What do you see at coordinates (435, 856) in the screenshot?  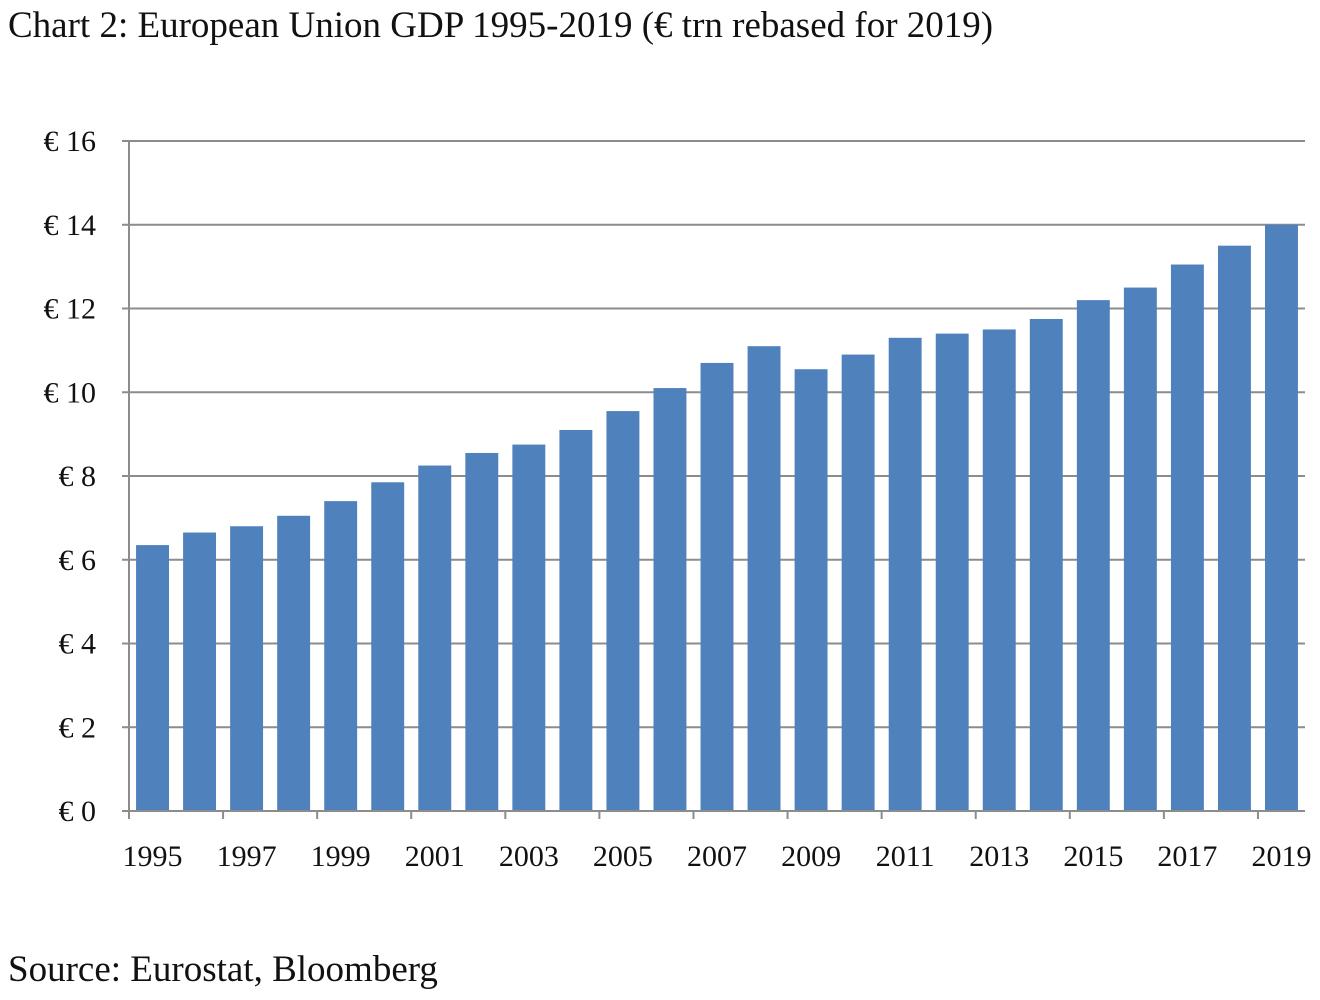 I see `x-tick-label: 2001` at bounding box center [435, 856].